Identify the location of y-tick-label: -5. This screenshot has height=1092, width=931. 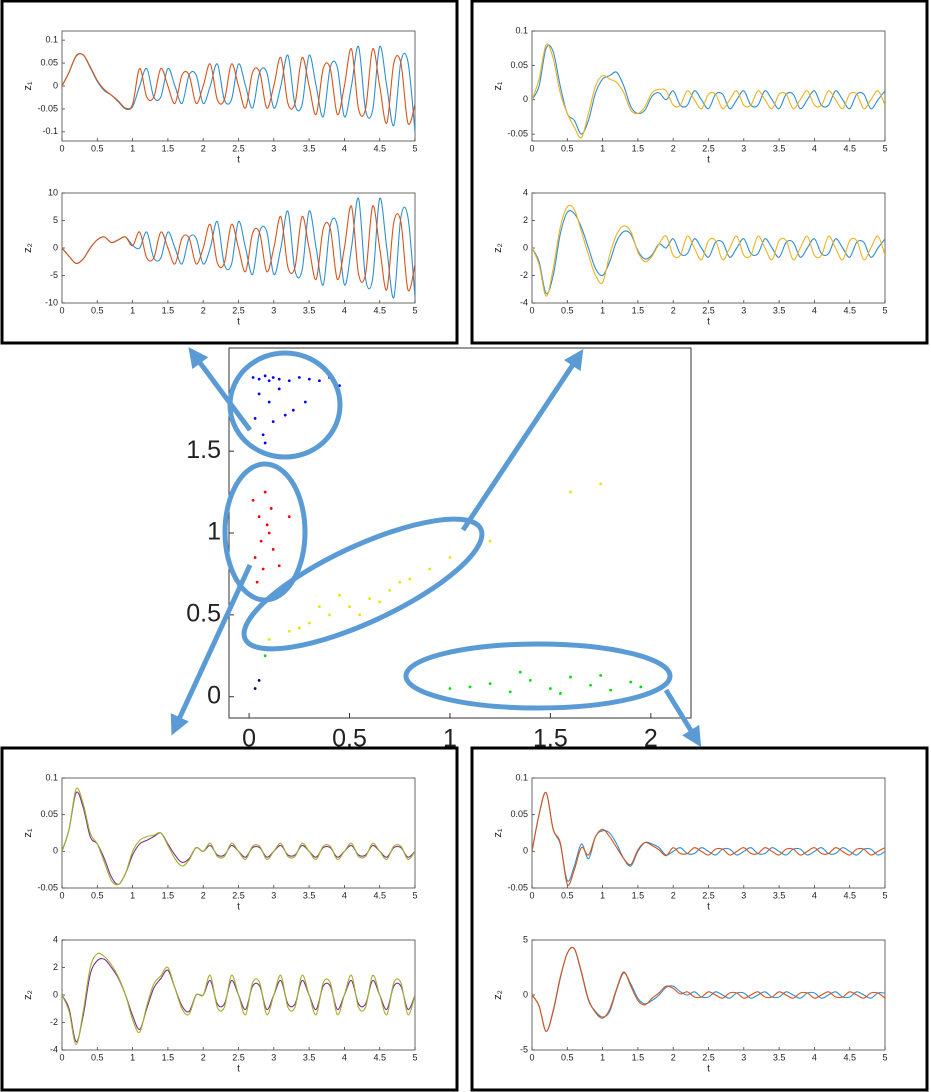
(524, 1049).